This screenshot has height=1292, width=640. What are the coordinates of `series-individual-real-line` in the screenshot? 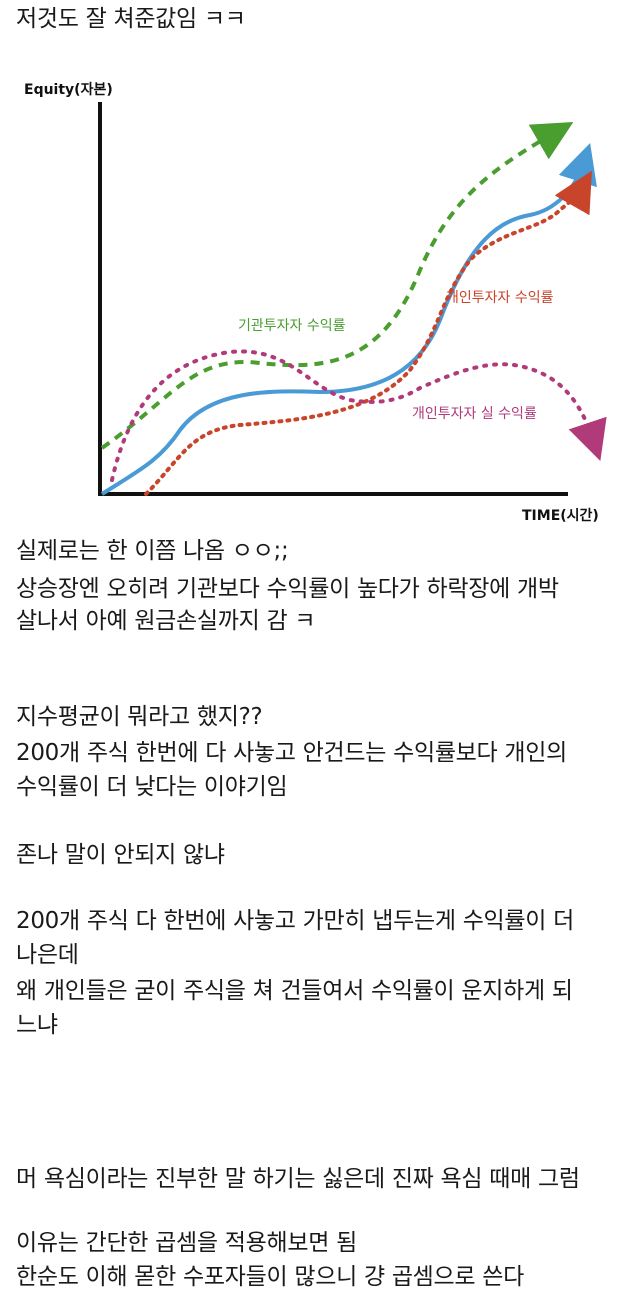 It's located at (358, 415).